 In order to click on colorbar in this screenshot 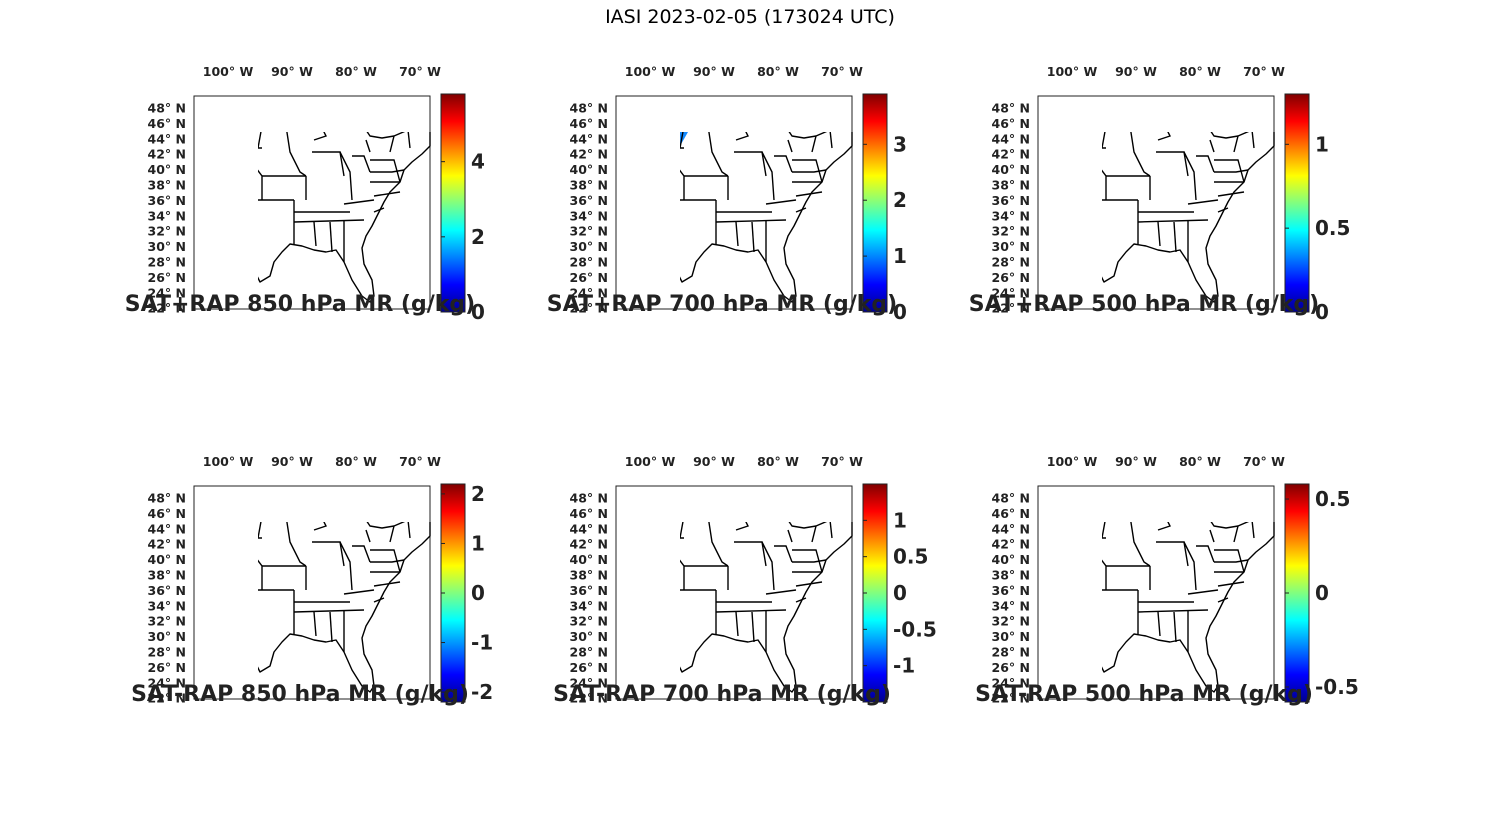, I will do `click(875, 203)`.